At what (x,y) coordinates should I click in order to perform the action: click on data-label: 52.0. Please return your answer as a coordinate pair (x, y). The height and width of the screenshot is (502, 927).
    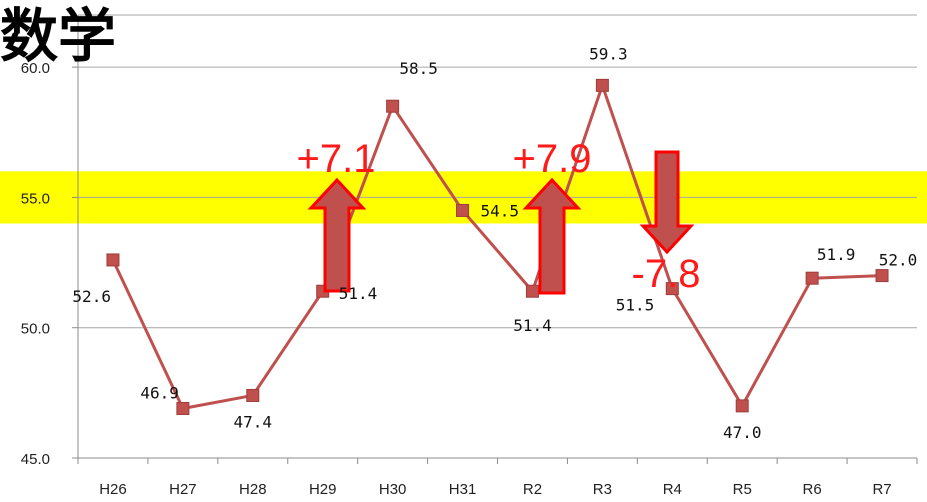
    Looking at the image, I should click on (898, 260).